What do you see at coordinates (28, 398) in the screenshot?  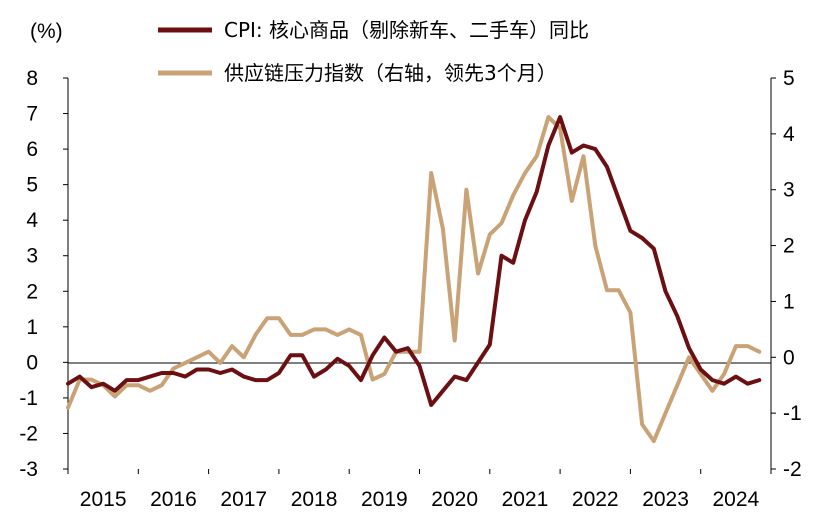 I see `left-tick-label: -1` at bounding box center [28, 398].